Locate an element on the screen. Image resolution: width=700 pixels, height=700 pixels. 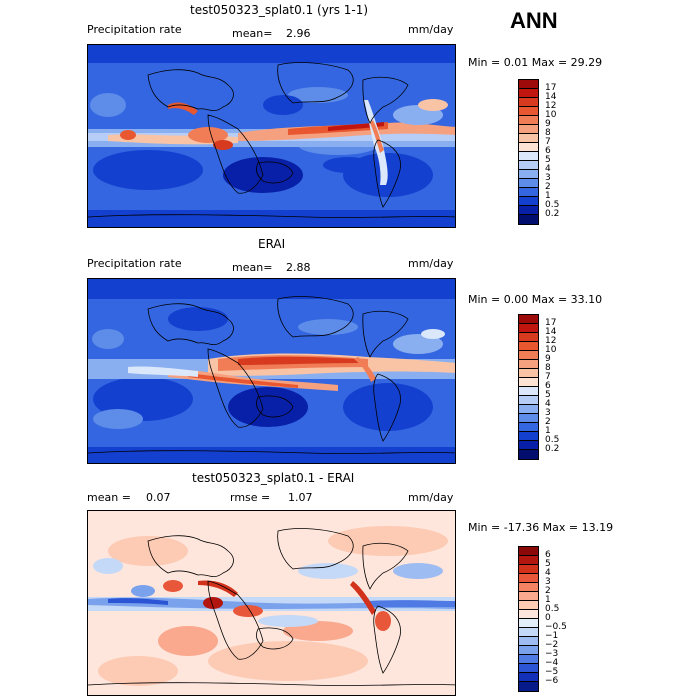
panel2-variable-label: Precipitation rate is located at coordinates (134, 263).